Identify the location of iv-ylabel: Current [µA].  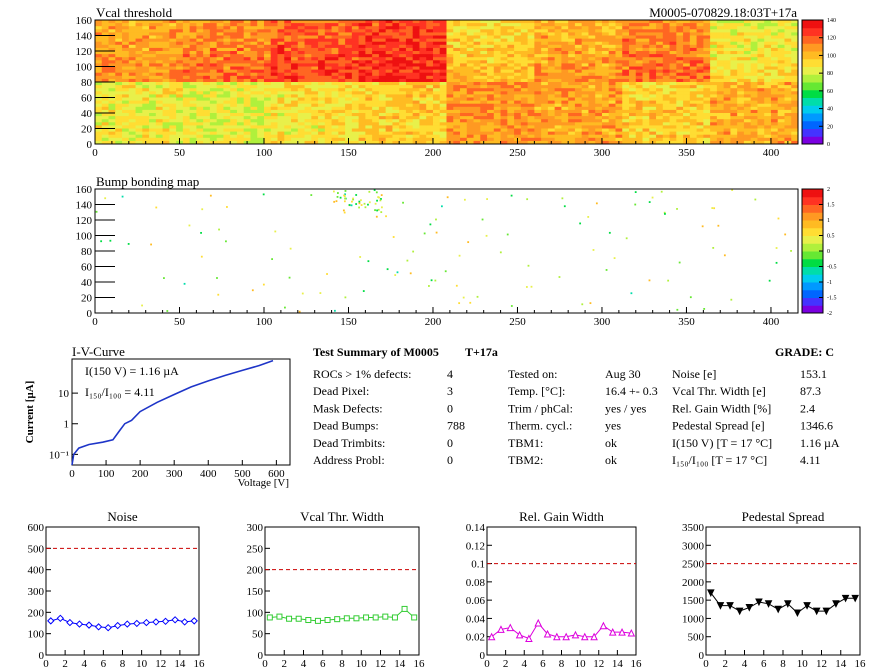
(30, 412).